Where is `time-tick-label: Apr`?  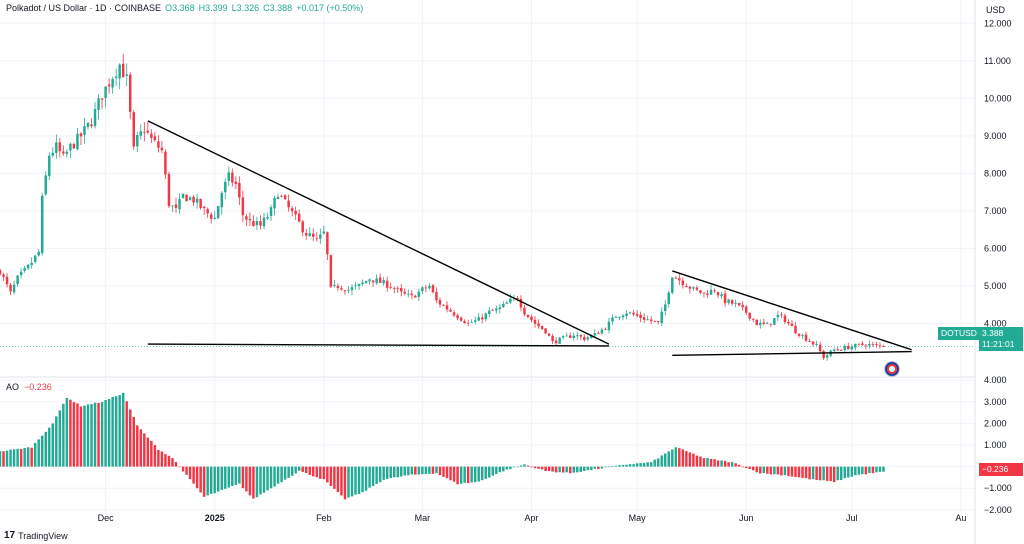 time-tick-label: Apr is located at coordinates (531, 518).